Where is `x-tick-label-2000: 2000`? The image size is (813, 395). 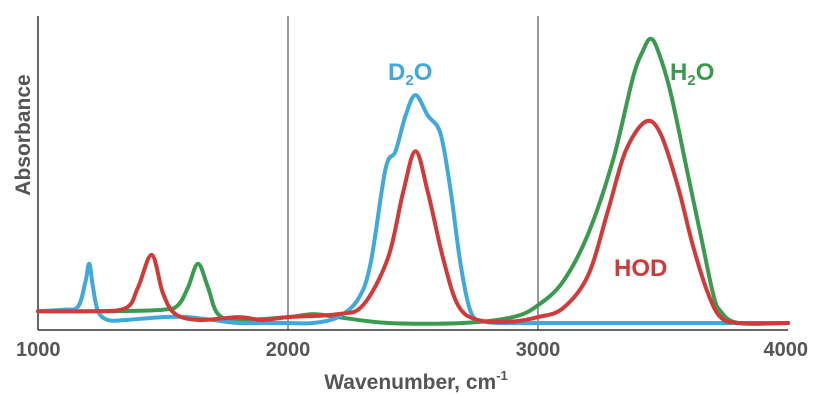 x-tick-label-2000: 2000 is located at coordinates (288, 350).